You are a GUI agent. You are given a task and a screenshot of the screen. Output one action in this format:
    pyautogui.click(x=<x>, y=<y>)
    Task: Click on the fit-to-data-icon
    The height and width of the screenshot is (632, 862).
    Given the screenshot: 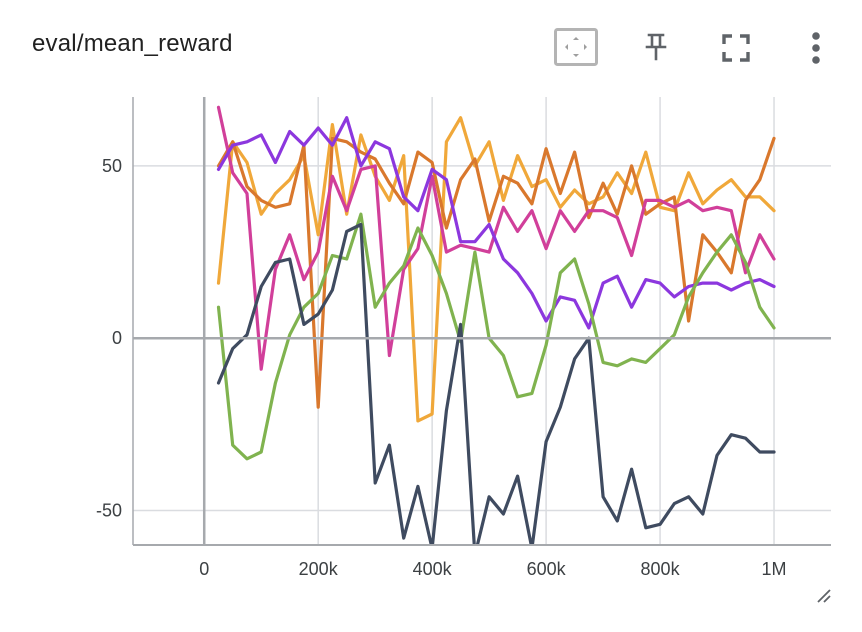 What is the action you would take?
    pyautogui.click(x=576, y=49)
    